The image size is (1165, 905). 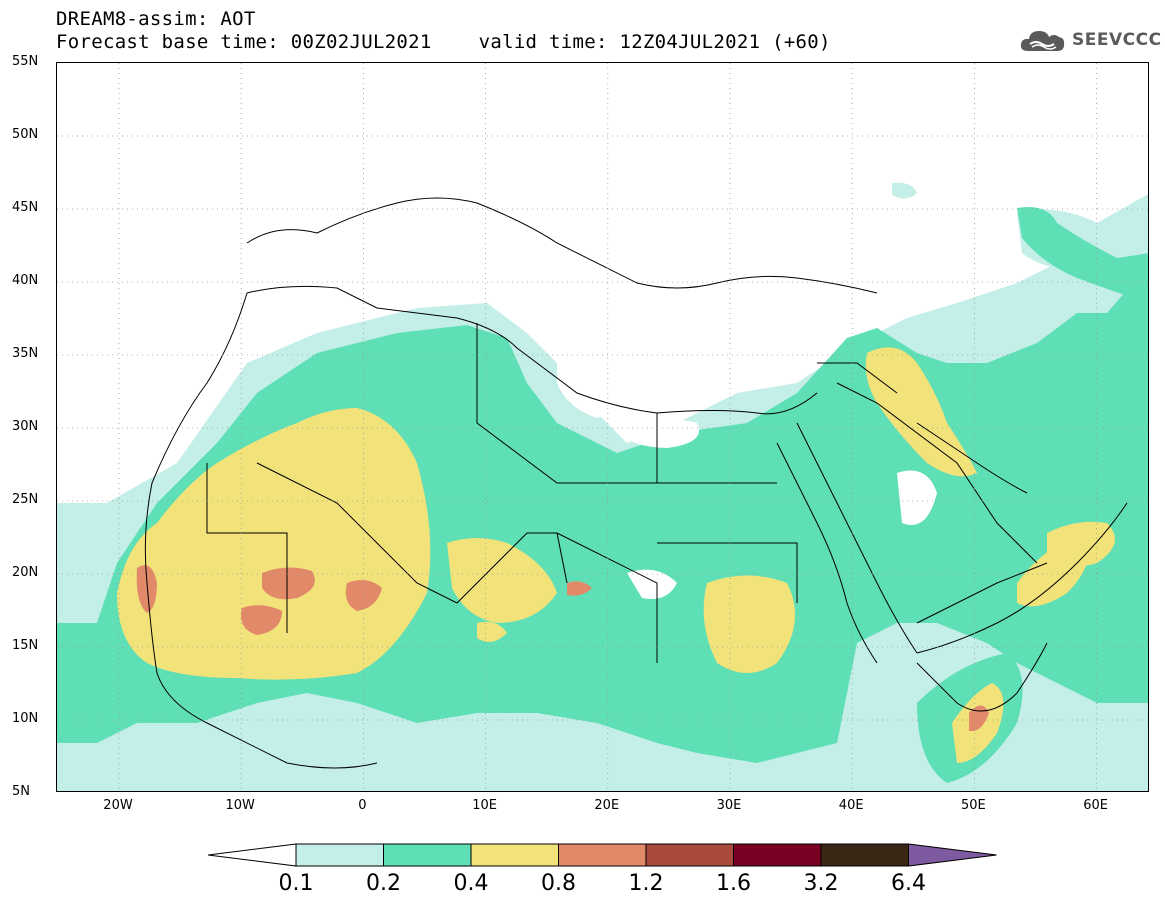 I want to click on aot-band-0.8-somalia, so click(x=979, y=718).